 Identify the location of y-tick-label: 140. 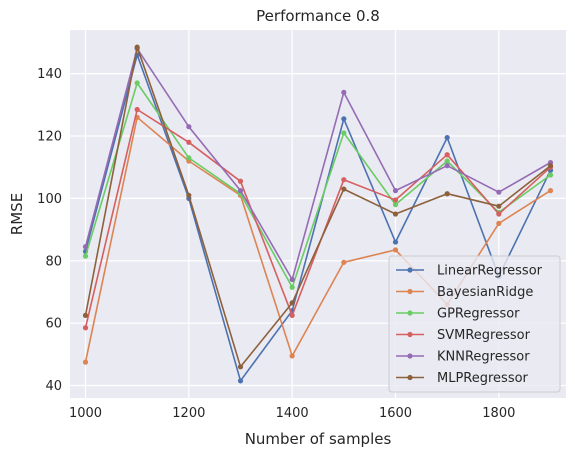
(49, 74).